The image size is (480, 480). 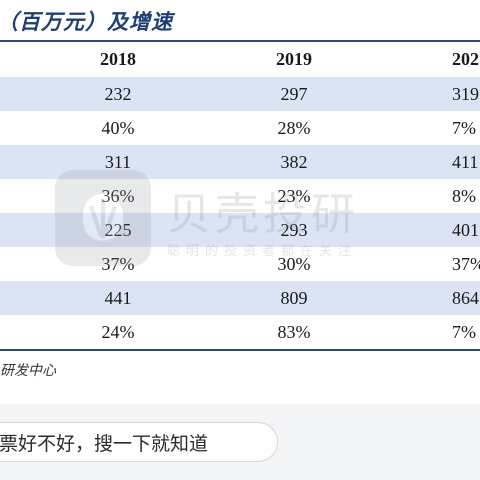 What do you see at coordinates (118, 195) in the screenshot?
I see `table-cell: 36%` at bounding box center [118, 195].